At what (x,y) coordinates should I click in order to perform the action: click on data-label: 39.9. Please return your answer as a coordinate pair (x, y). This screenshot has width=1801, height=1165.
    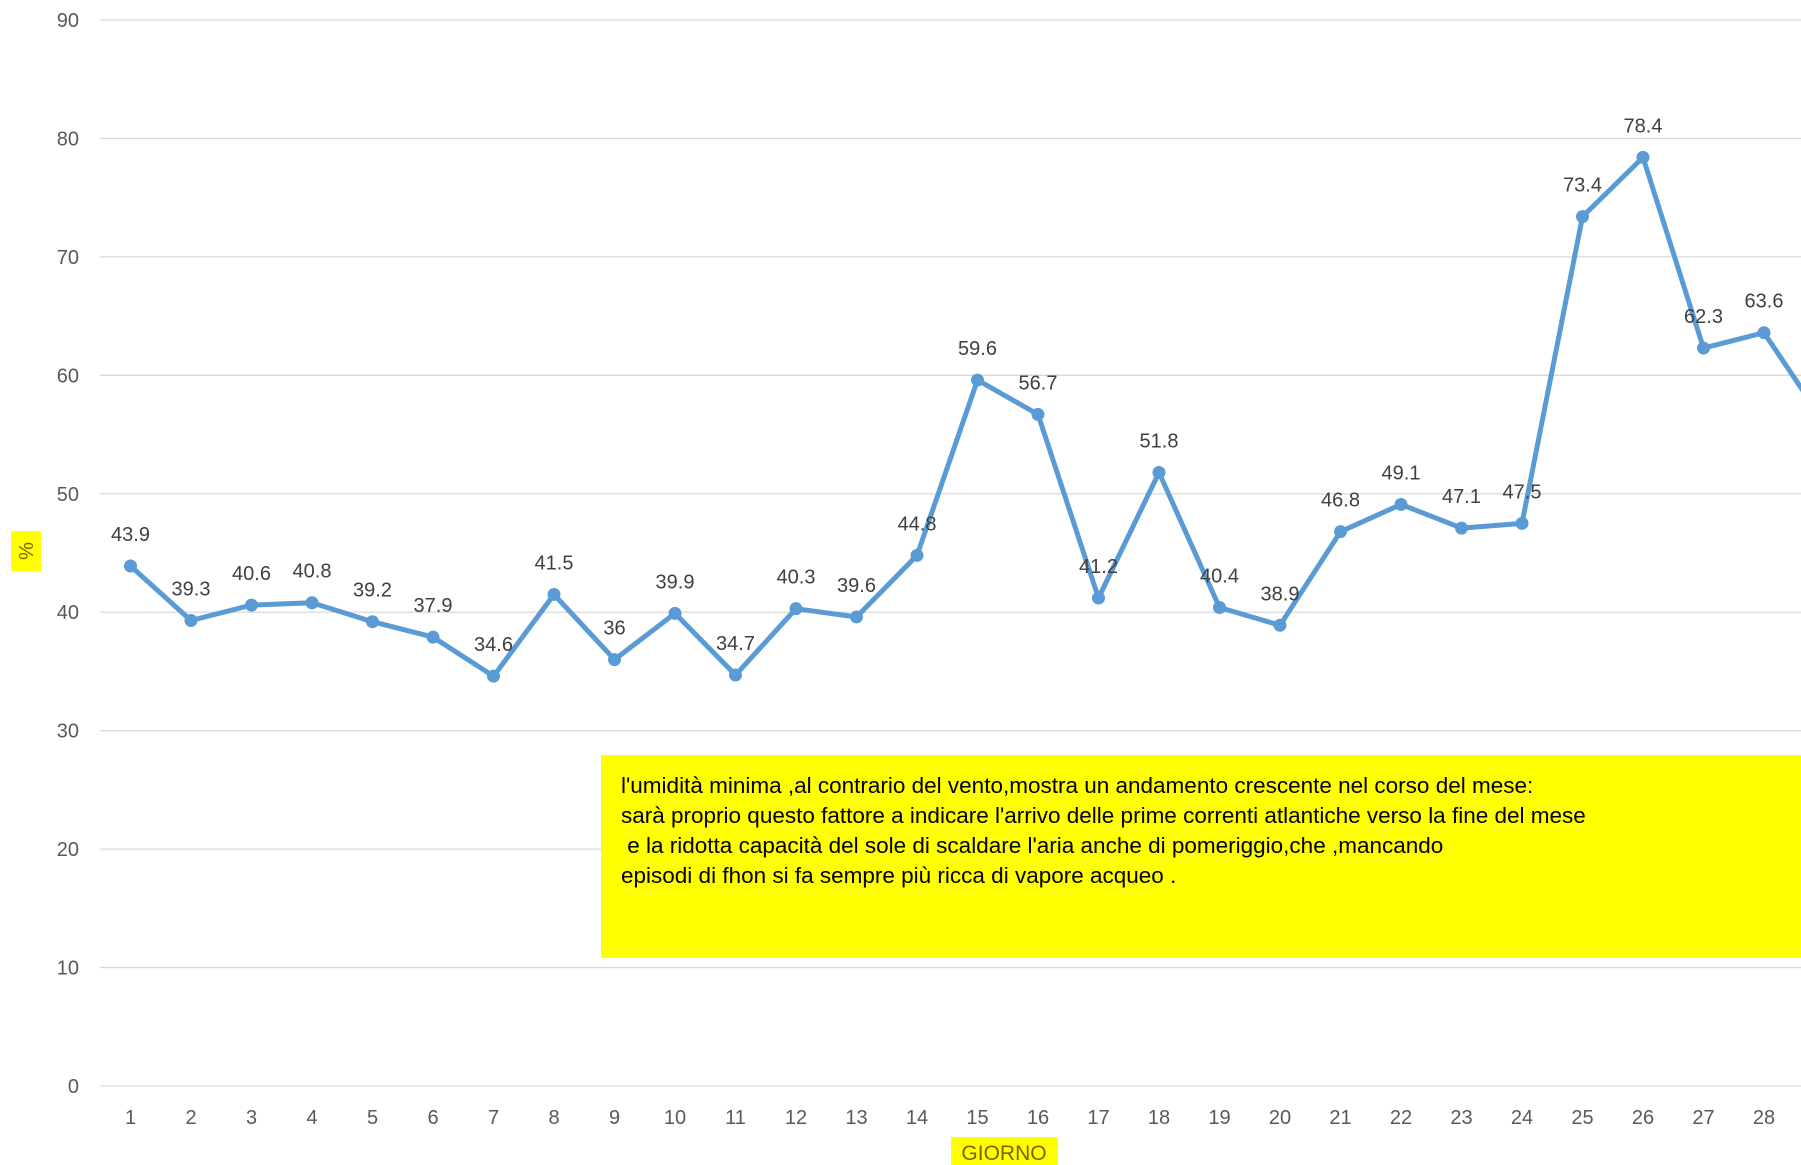
    Looking at the image, I should click on (675, 582).